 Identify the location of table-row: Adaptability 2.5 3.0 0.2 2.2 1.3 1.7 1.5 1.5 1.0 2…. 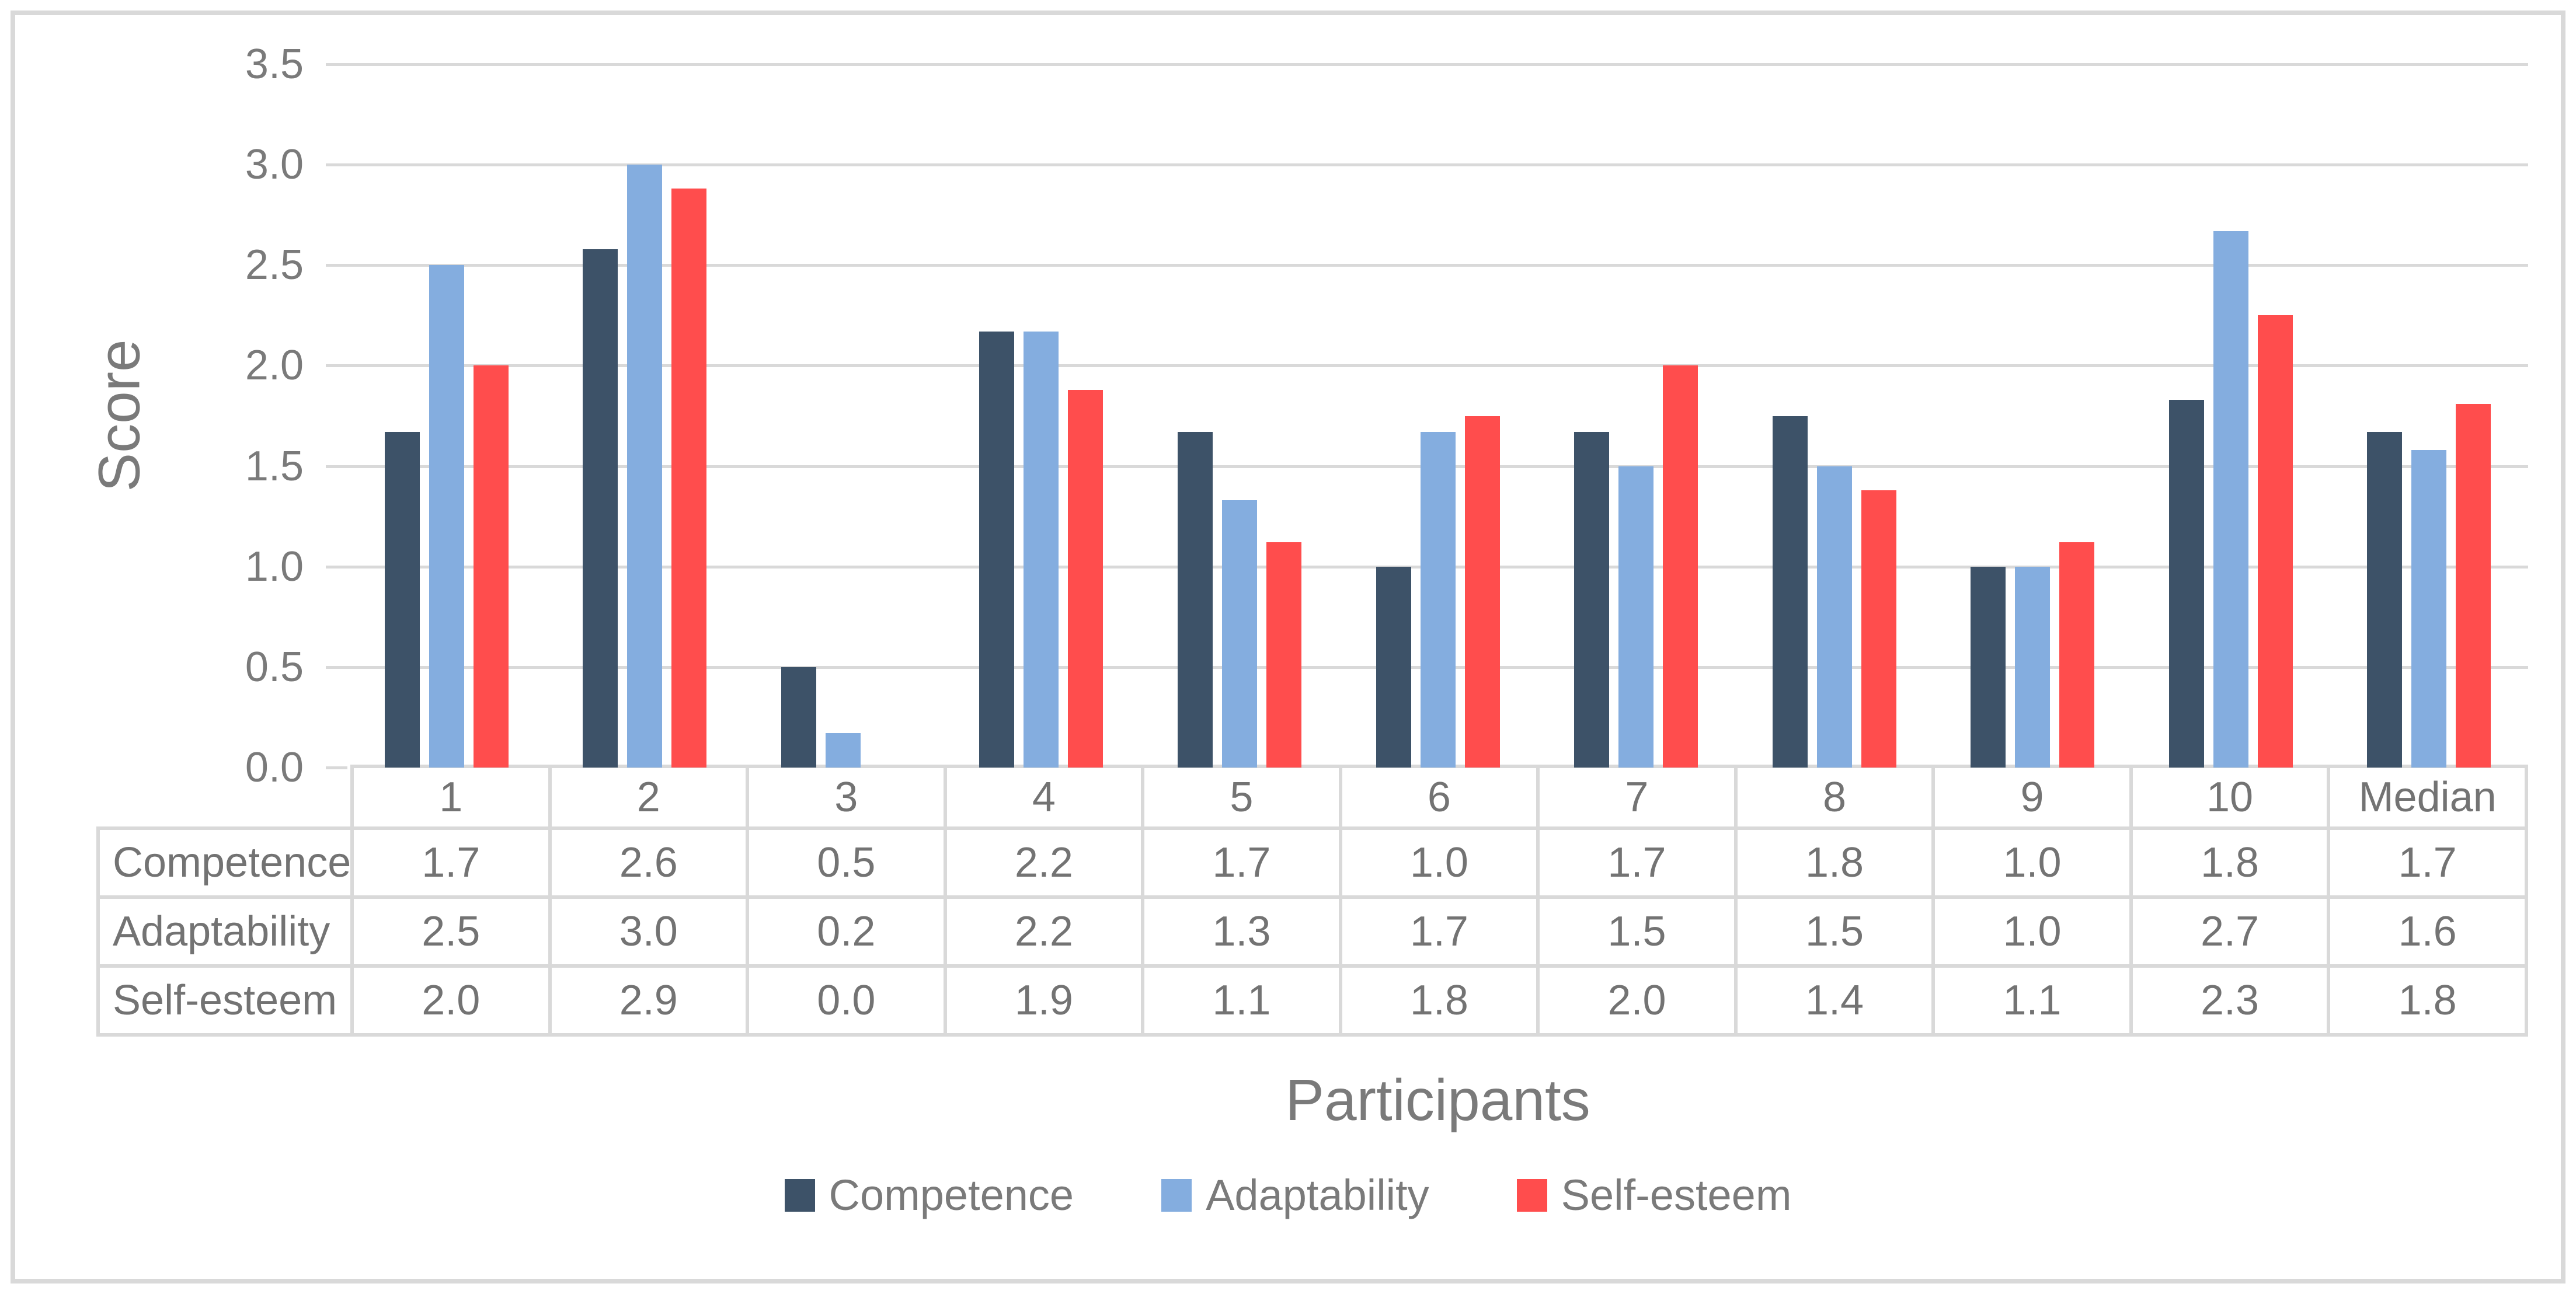
(1312, 931).